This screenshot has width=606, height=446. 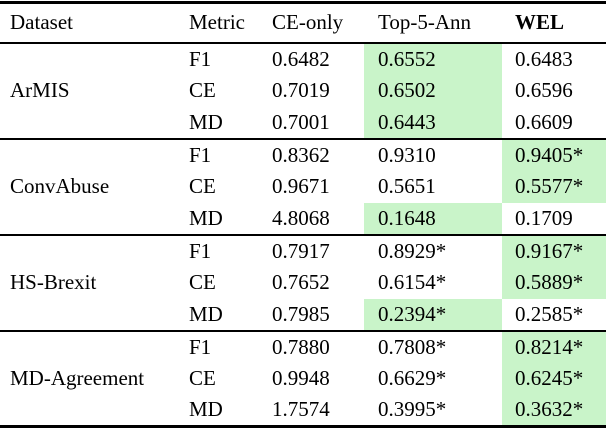 What do you see at coordinates (40, 90) in the screenshot?
I see `dataset-label: ArMIS` at bounding box center [40, 90].